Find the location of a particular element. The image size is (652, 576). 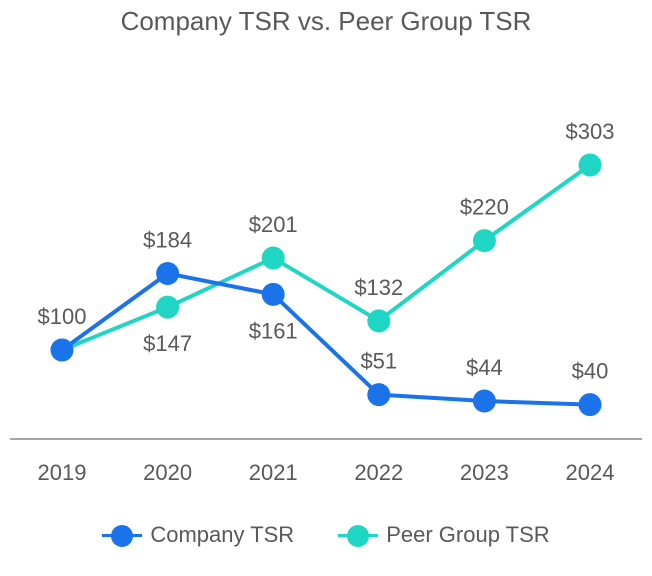

legend-item-company: Company TSR is located at coordinates (198, 535).